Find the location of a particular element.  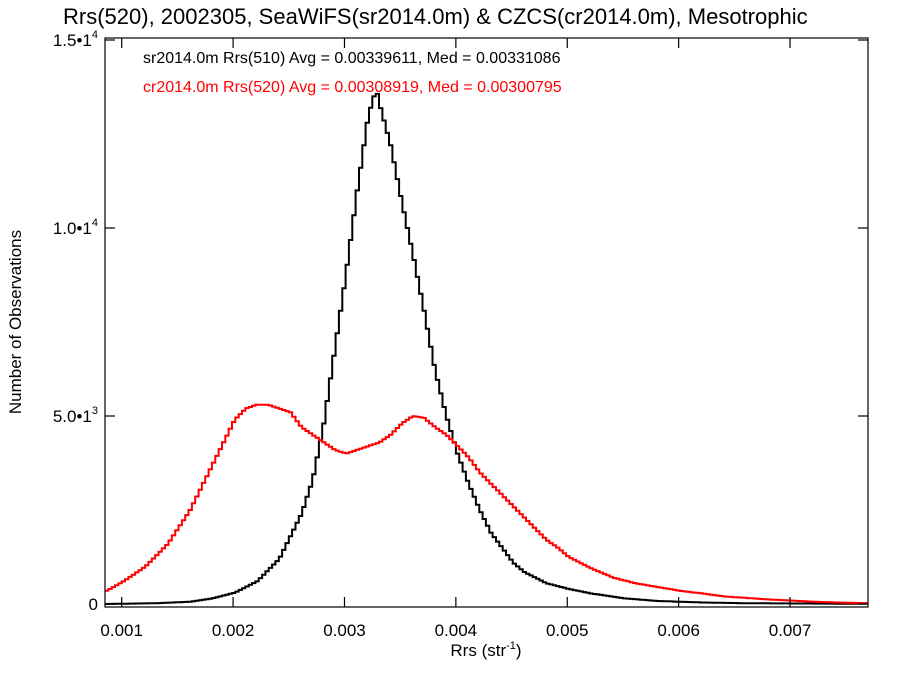

x-tick-label: 0.002 is located at coordinates (233, 630).